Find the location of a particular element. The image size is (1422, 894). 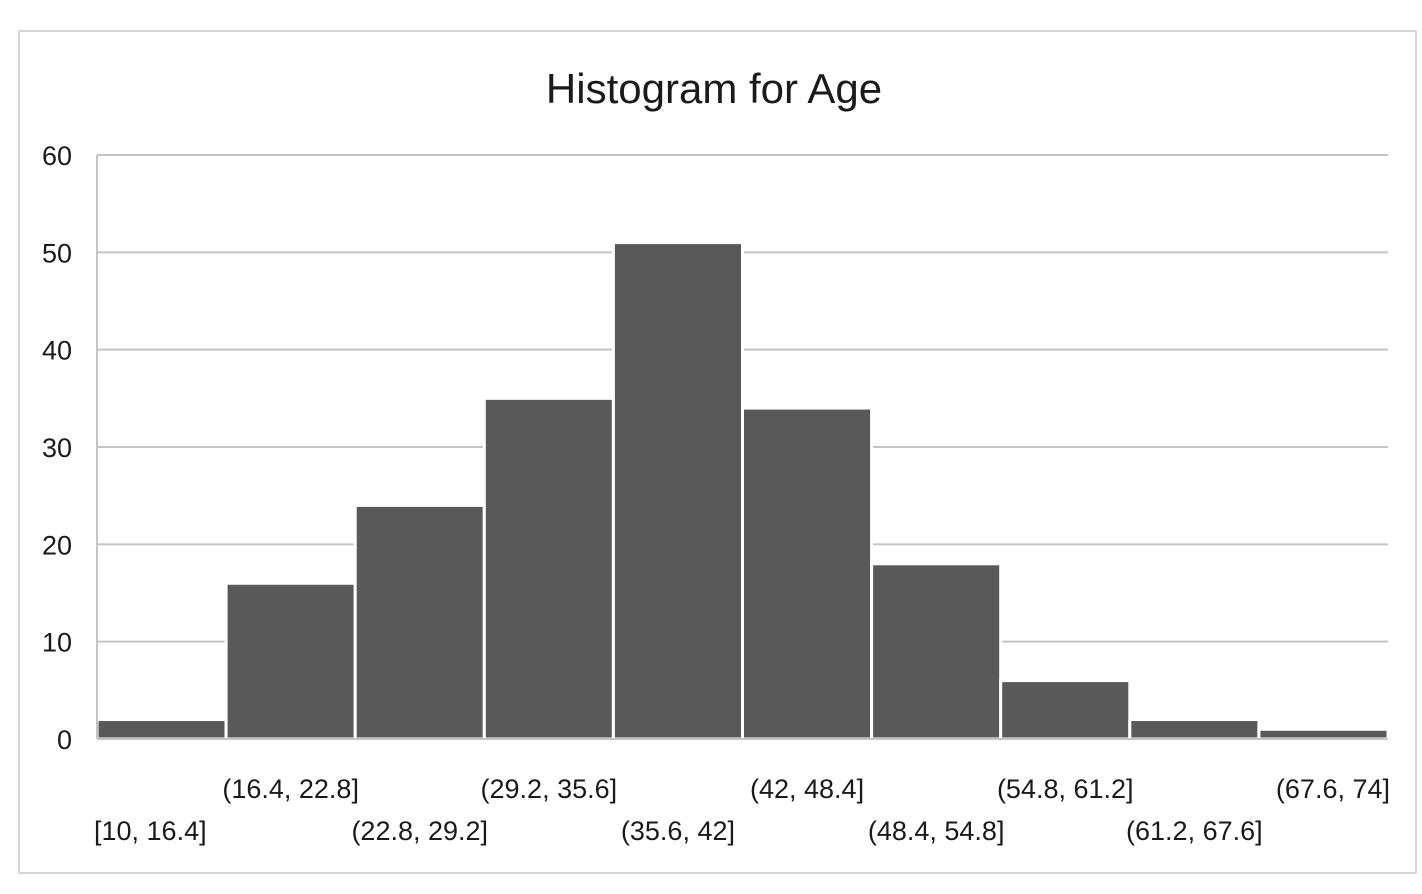

y-tick-label: 30 is located at coordinates (57, 448).